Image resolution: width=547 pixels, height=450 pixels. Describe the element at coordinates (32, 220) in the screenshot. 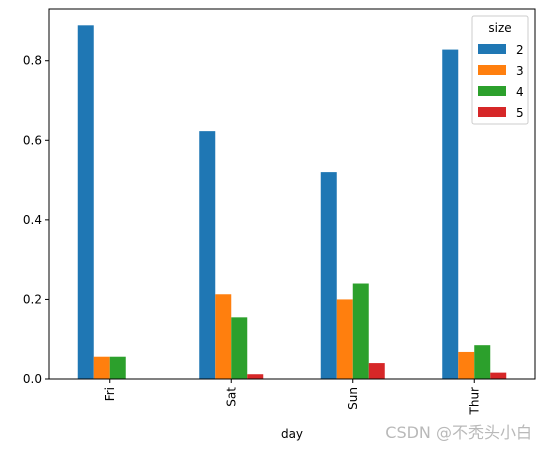

I see `y-tick-label: 0.4` at that location.